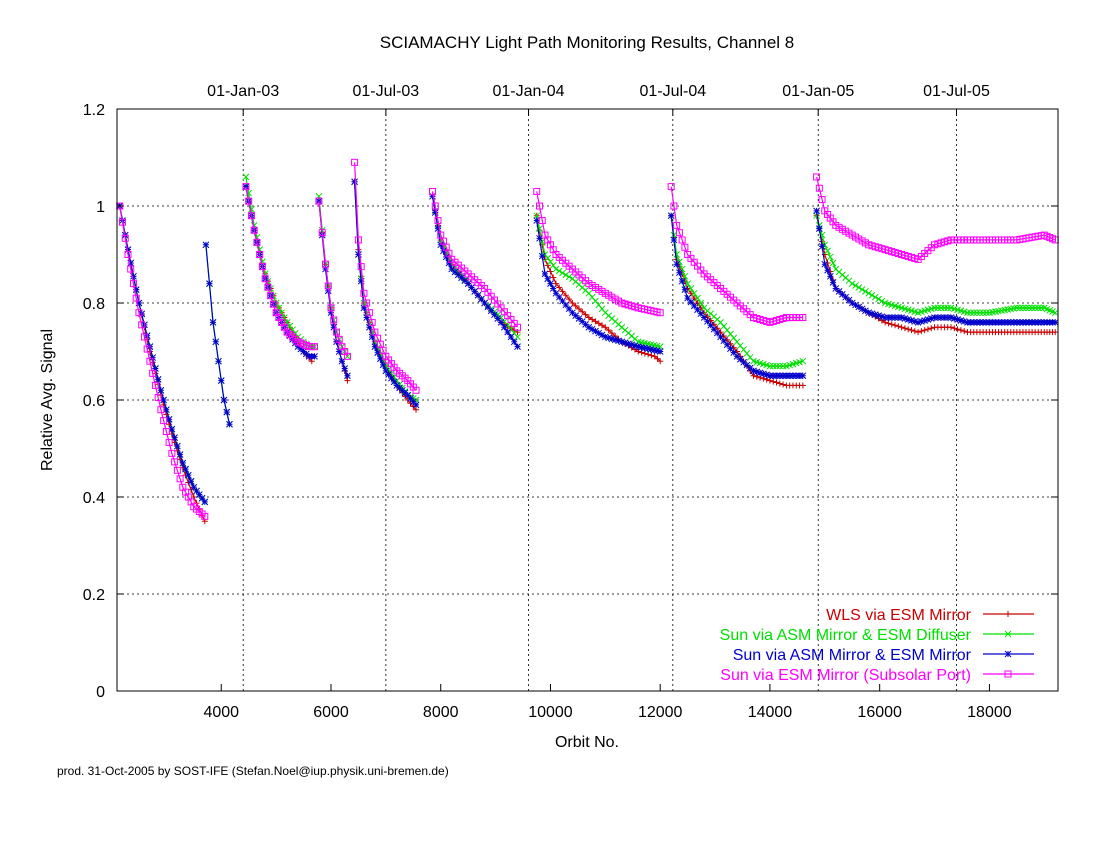 The image size is (1100, 850). What do you see at coordinates (441, 712) in the screenshot?
I see `x-tick-label: 8000` at bounding box center [441, 712].